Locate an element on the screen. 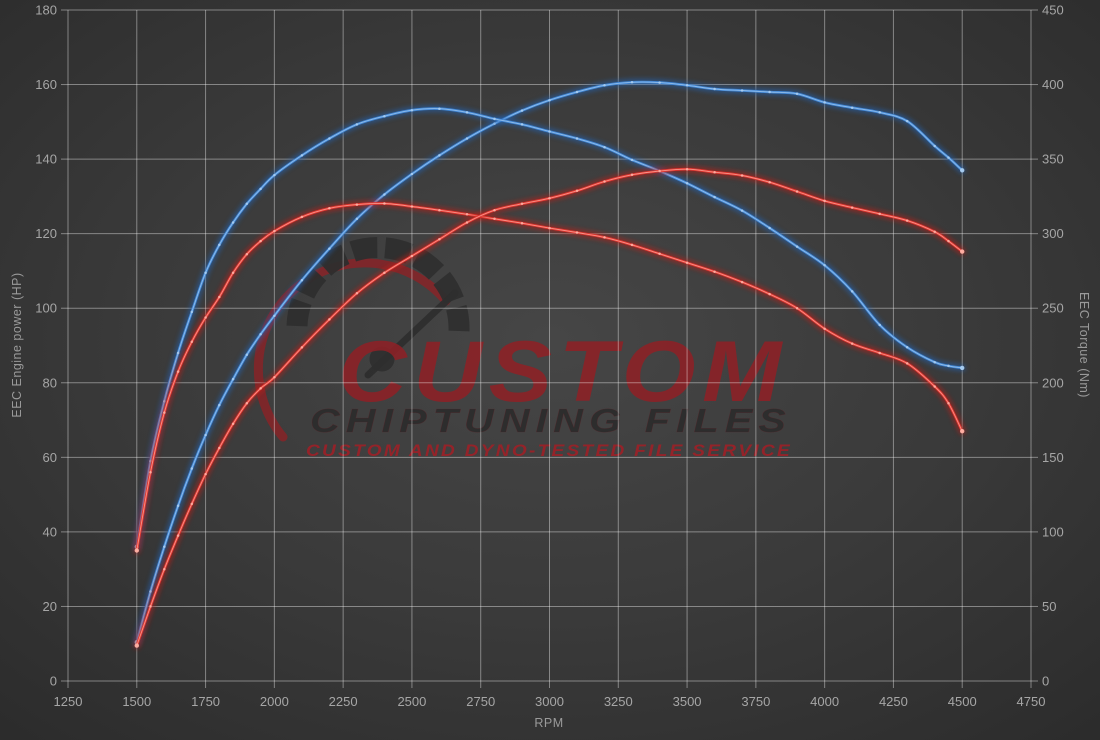 This screenshot has height=740, width=1100. x-tick-label: 4250 is located at coordinates (893, 701).